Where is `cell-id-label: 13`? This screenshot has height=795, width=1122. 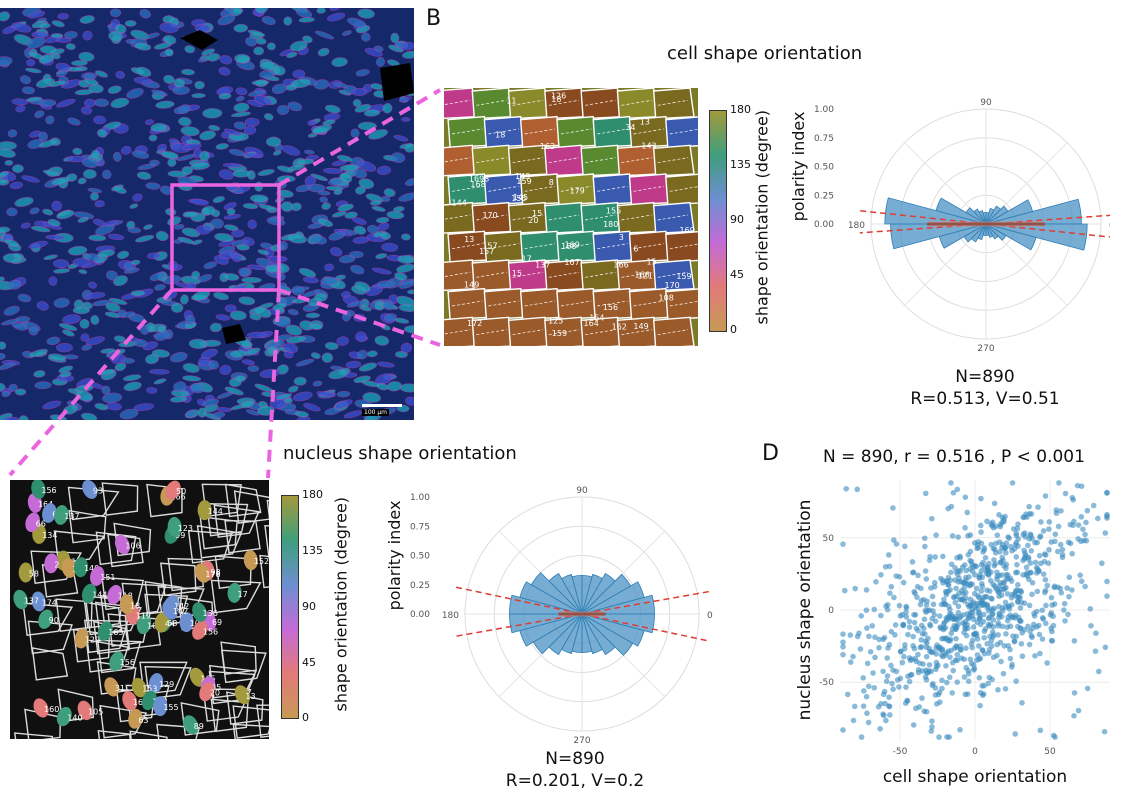
cell-id-label: 13 is located at coordinates (469, 239).